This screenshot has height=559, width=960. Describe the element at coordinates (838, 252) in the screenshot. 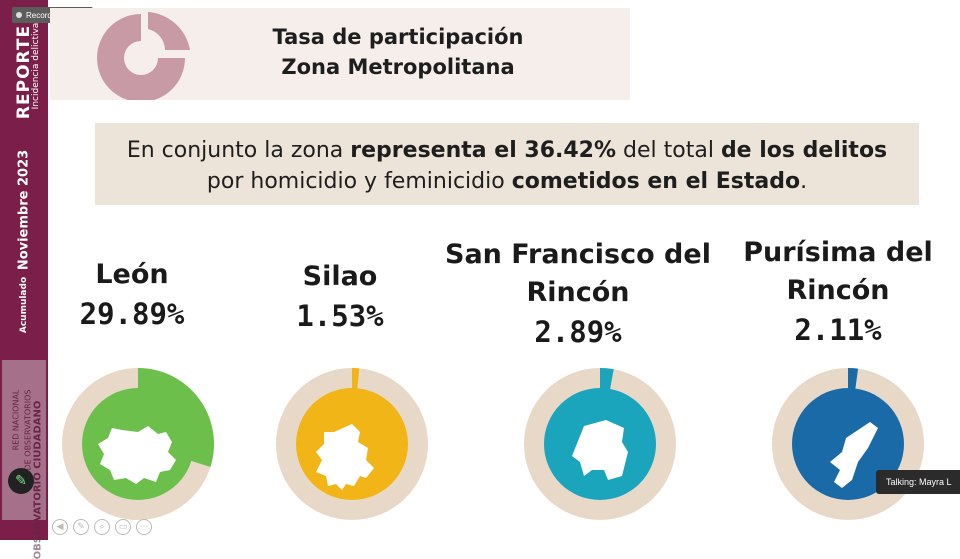

I see `city-name-line1: Purísima del` at that location.